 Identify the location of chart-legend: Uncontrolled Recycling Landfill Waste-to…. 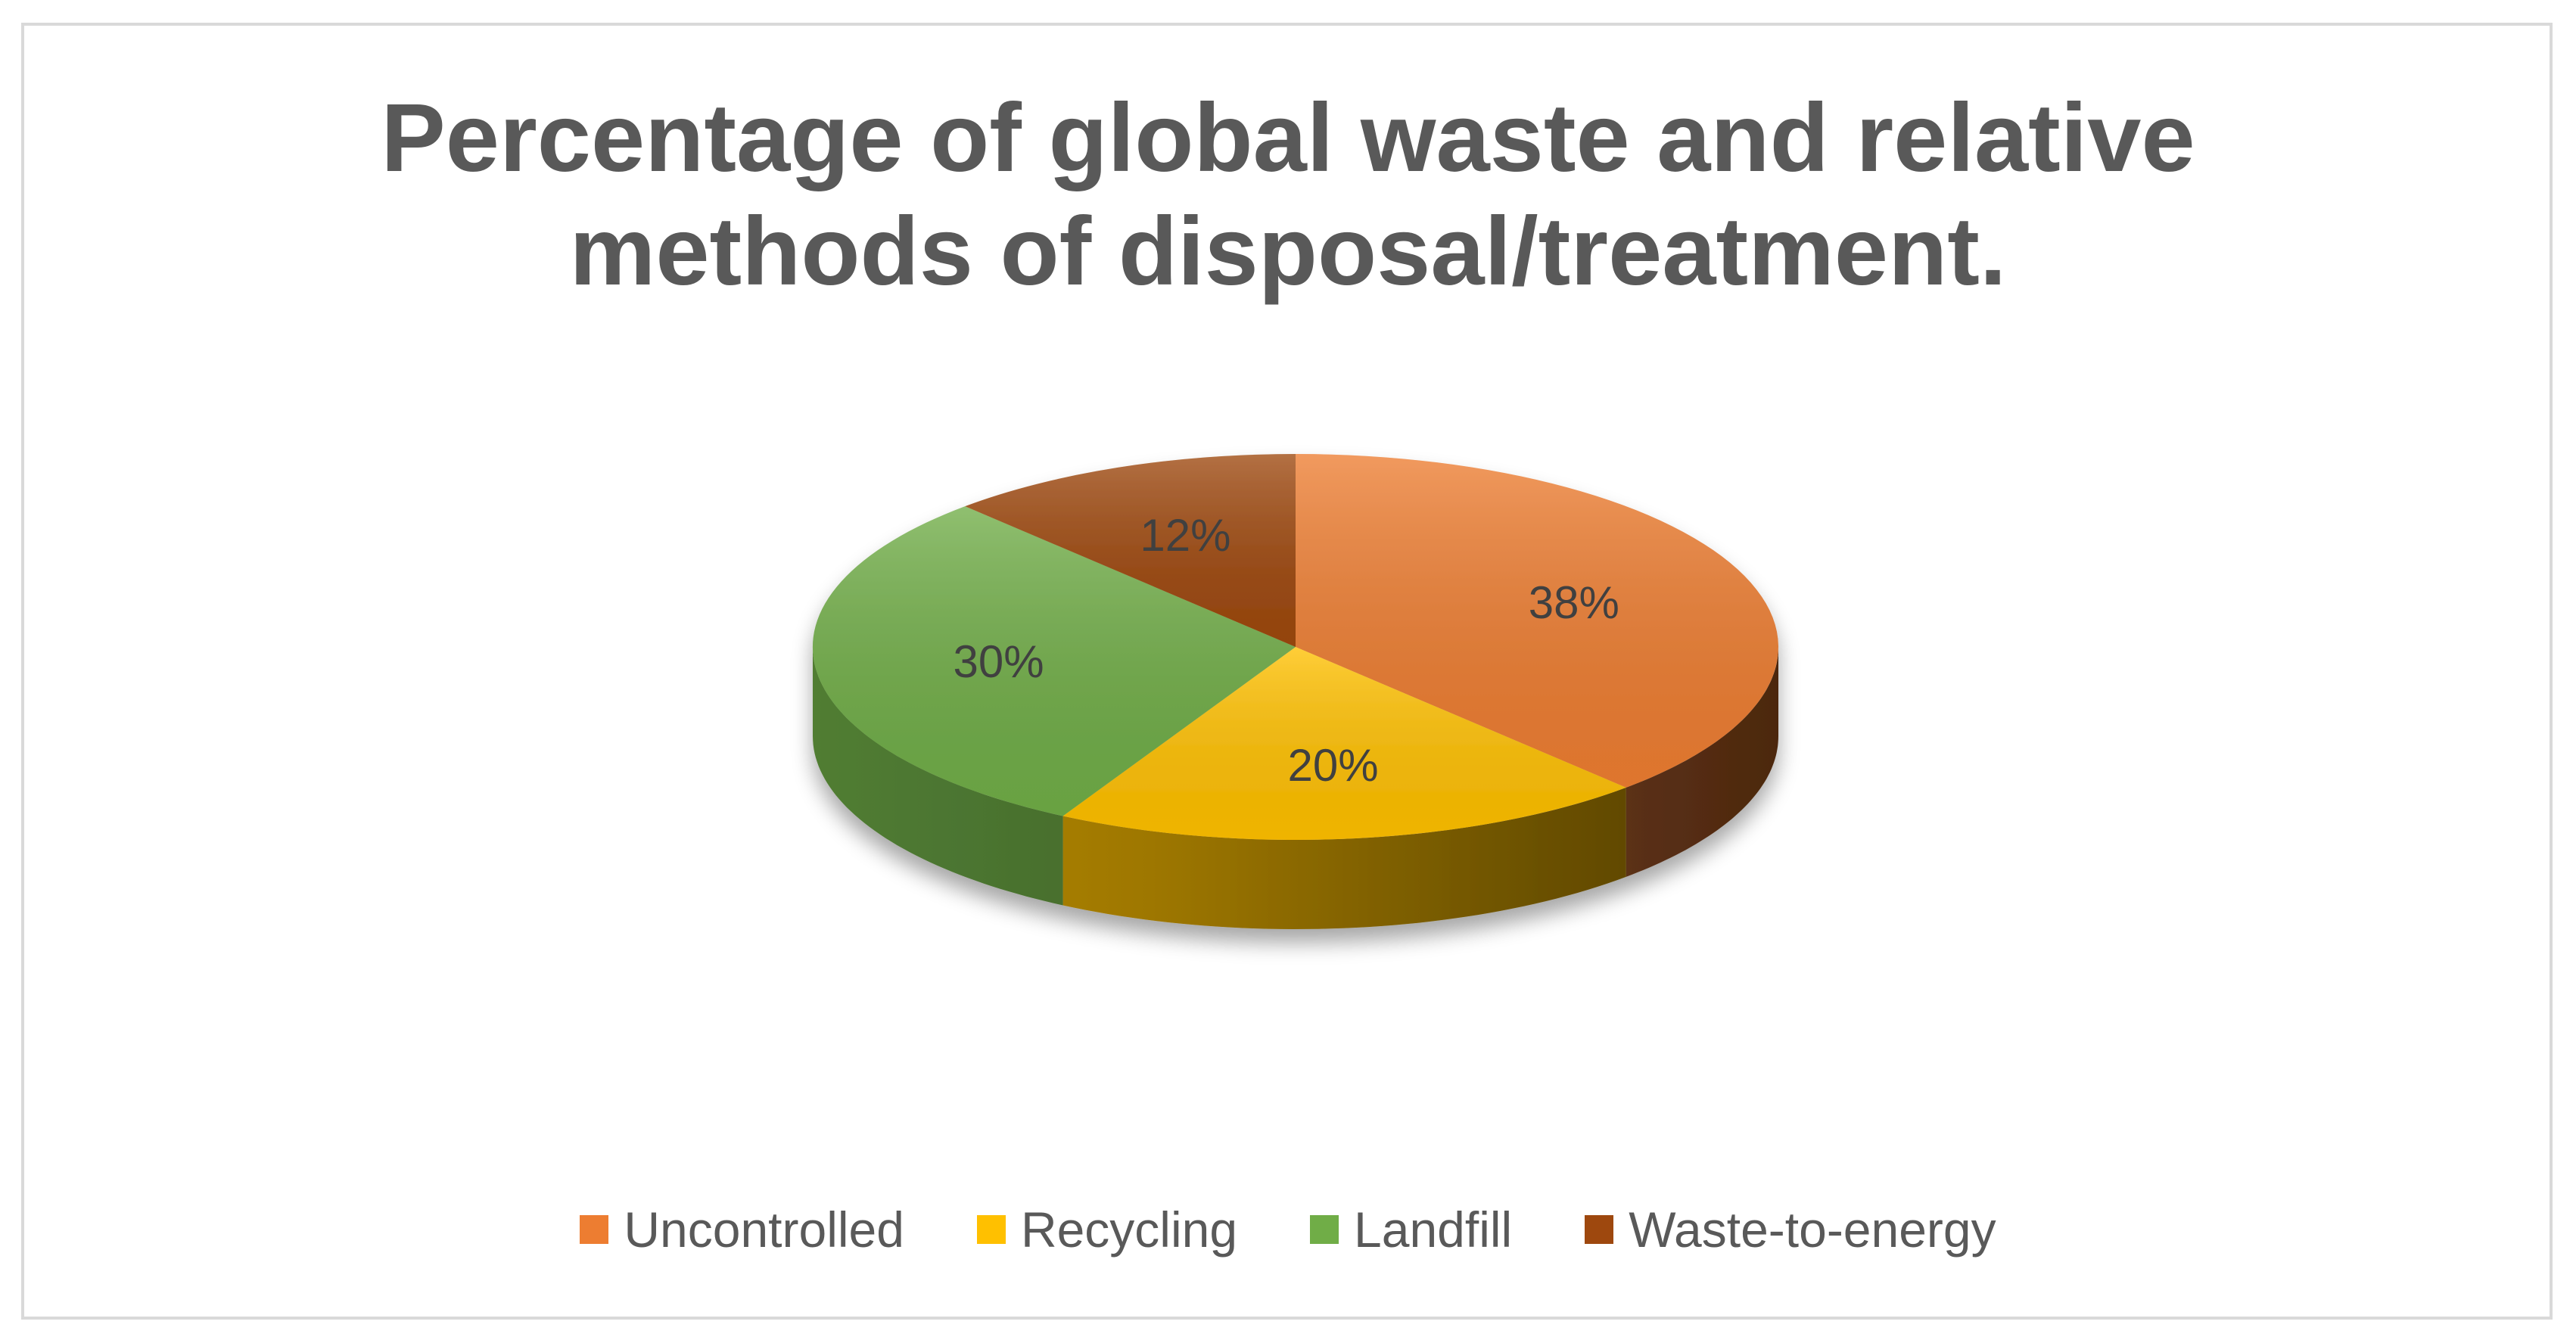
(1288, 1229).